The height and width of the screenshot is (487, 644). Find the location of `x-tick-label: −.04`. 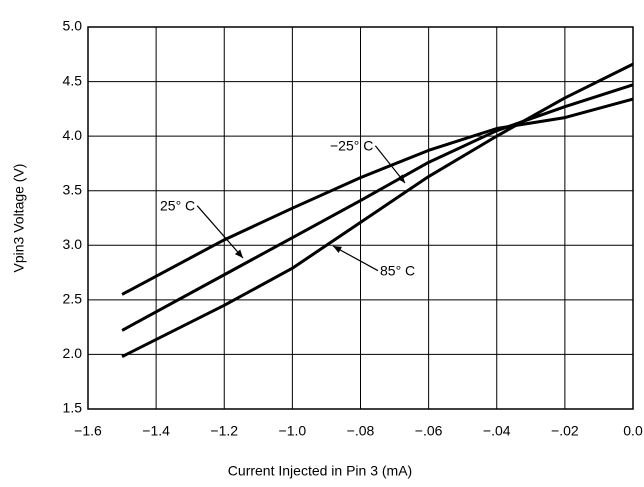

x-tick-label: −.04 is located at coordinates (497, 431).